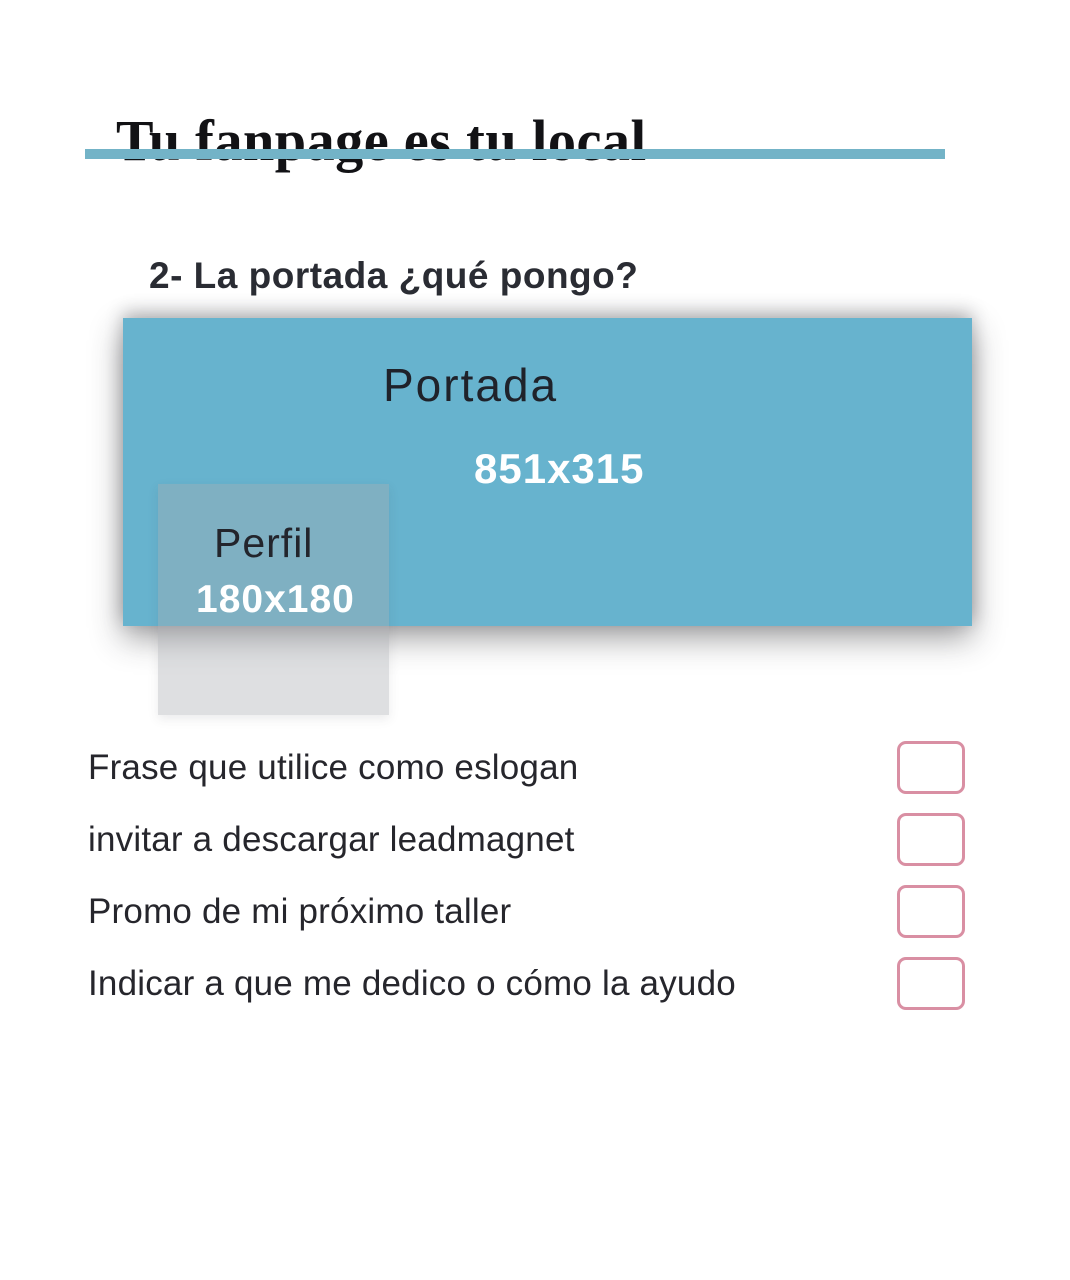  Describe the element at coordinates (931, 911) in the screenshot. I see `checkbox-promo-taller` at that location.